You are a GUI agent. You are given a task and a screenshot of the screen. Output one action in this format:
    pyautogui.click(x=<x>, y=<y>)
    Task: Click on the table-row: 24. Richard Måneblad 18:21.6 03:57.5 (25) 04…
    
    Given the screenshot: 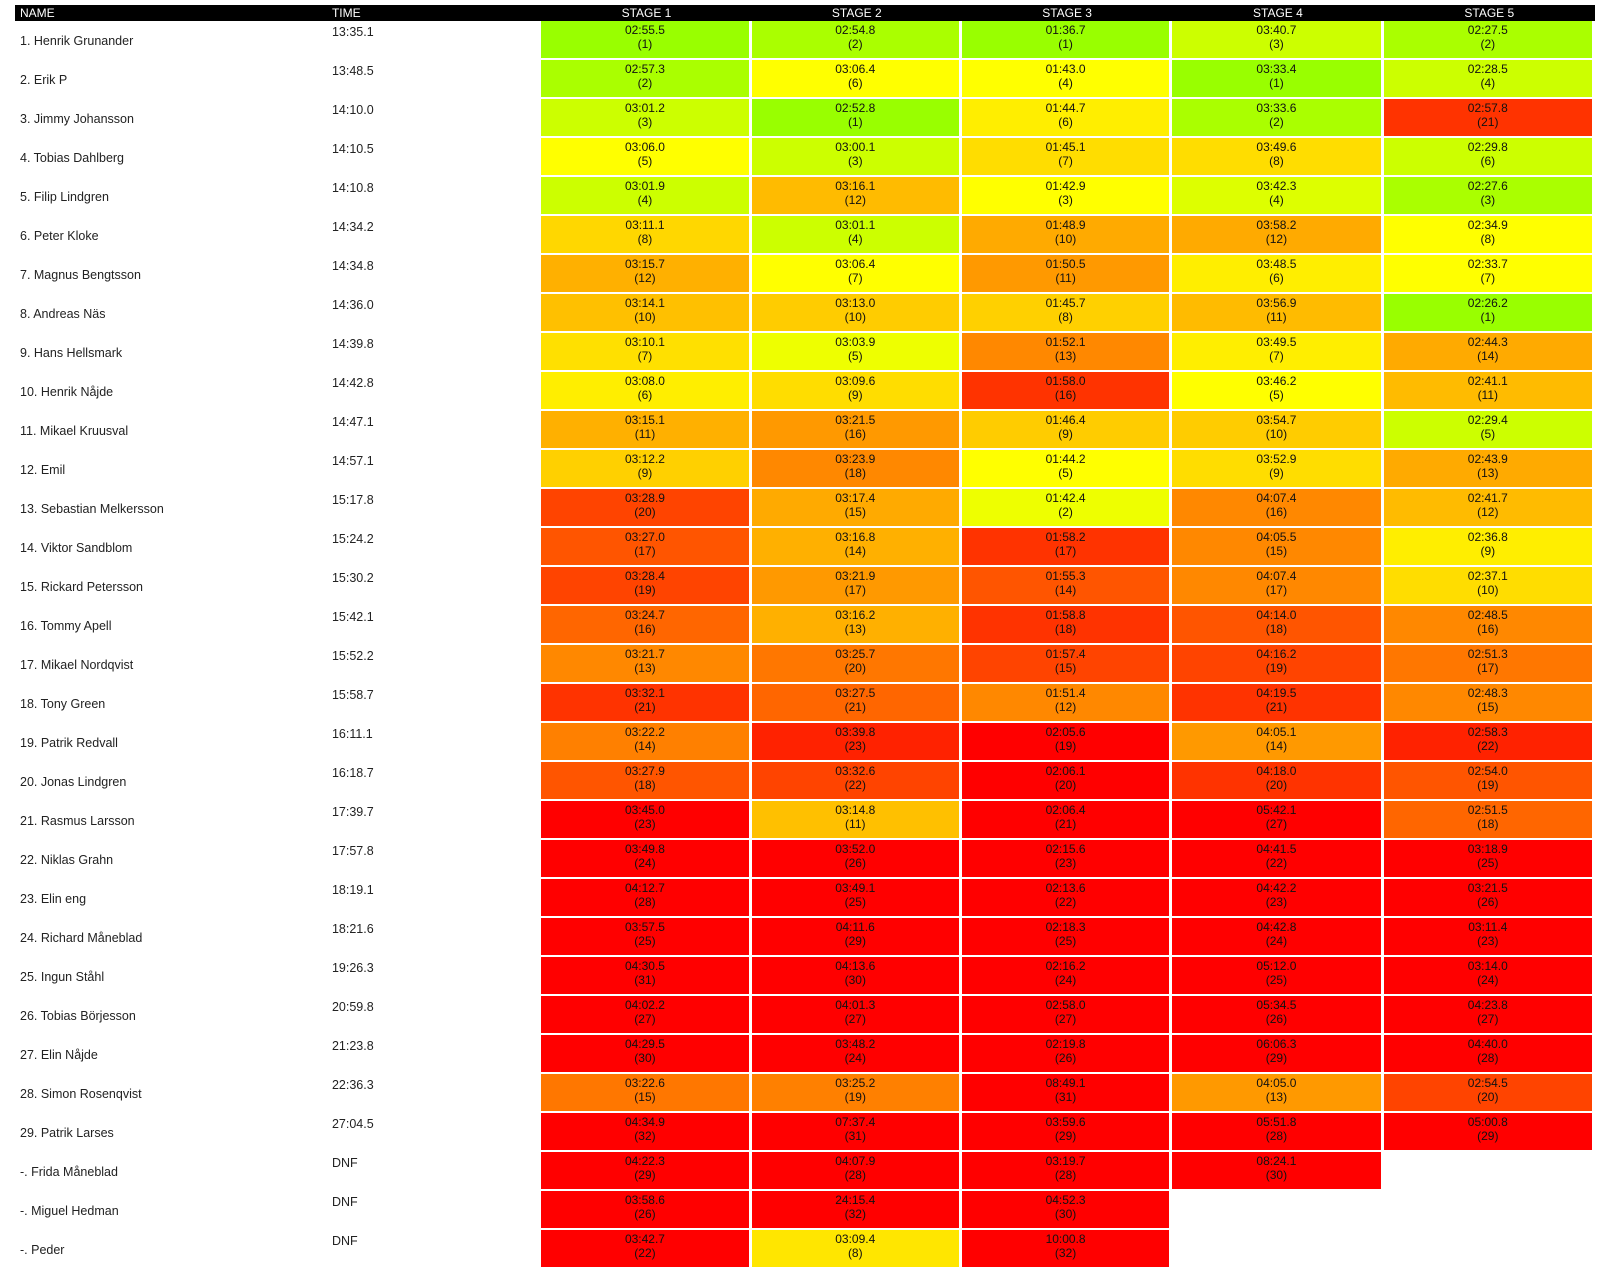 What is the action you would take?
    pyautogui.click(x=805, y=937)
    